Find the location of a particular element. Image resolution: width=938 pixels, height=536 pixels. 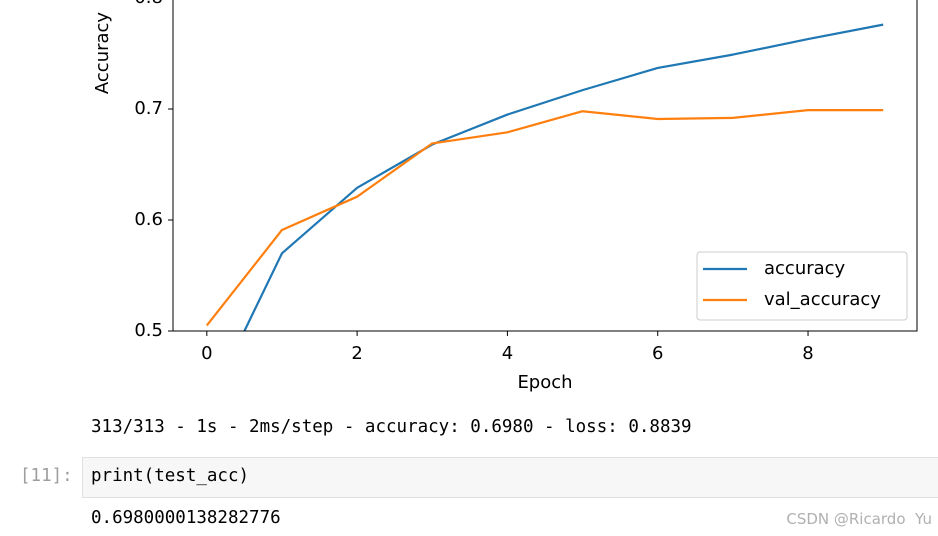

y-tick-label: 0.7 is located at coordinates (148, 108).